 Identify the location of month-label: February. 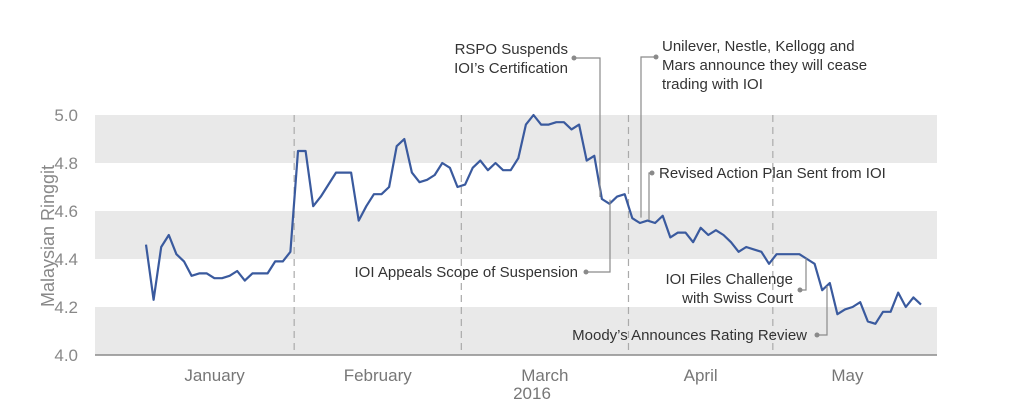
(378, 375).